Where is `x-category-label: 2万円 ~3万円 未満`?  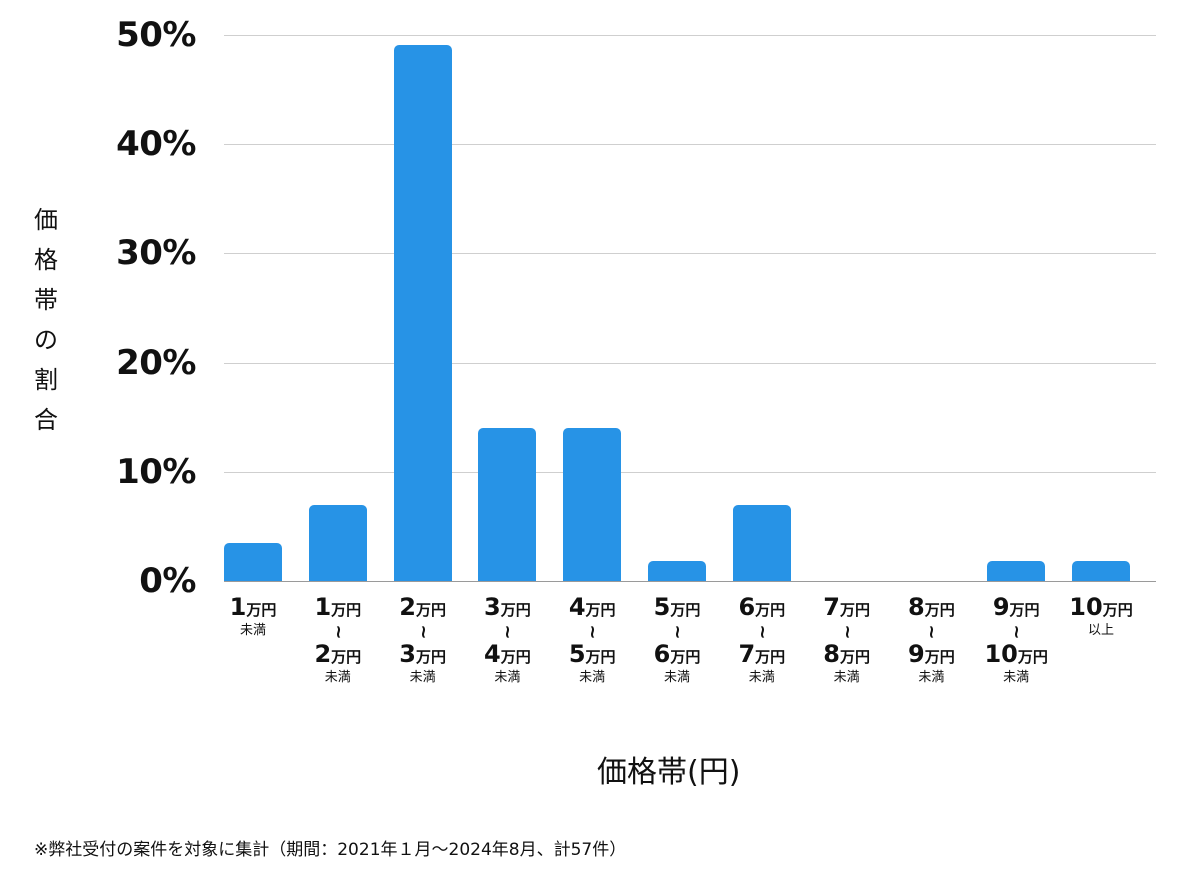 x-category-label: 2万円 ~3万円 未満 is located at coordinates (422, 639).